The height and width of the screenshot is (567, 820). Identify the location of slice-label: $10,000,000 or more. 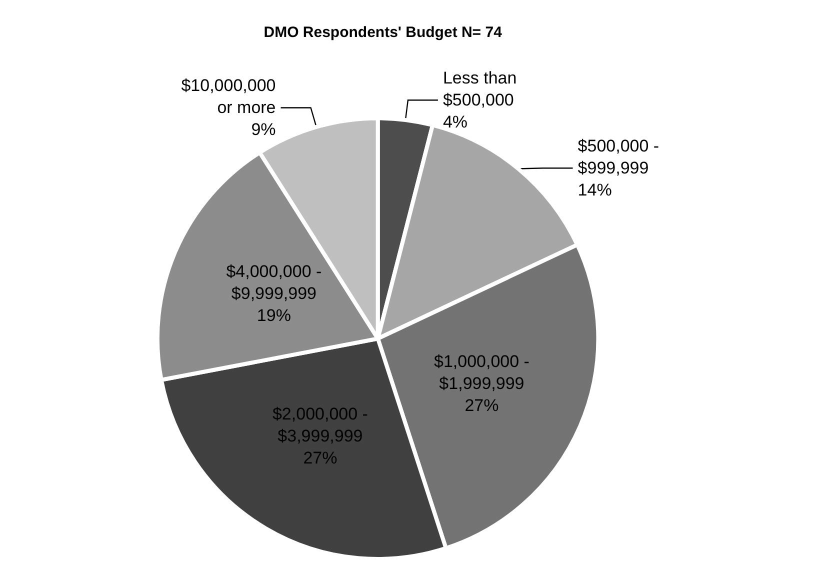
(228, 97).